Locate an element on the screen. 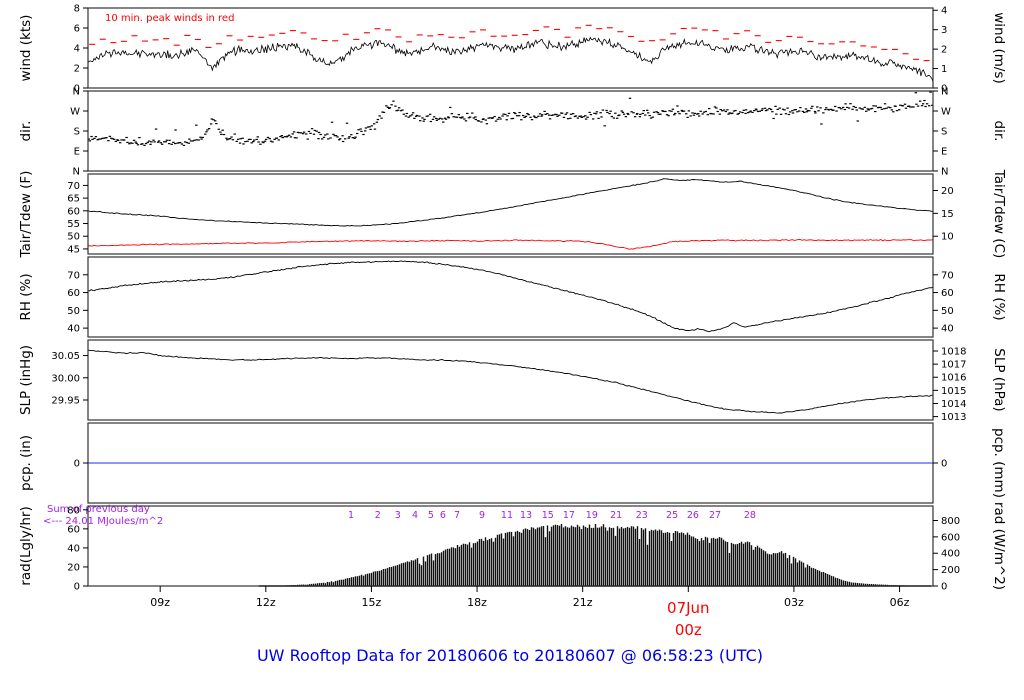 The image size is (1024, 700). ylabel-left-pcp: pcp. (in) is located at coordinates (26, 463).